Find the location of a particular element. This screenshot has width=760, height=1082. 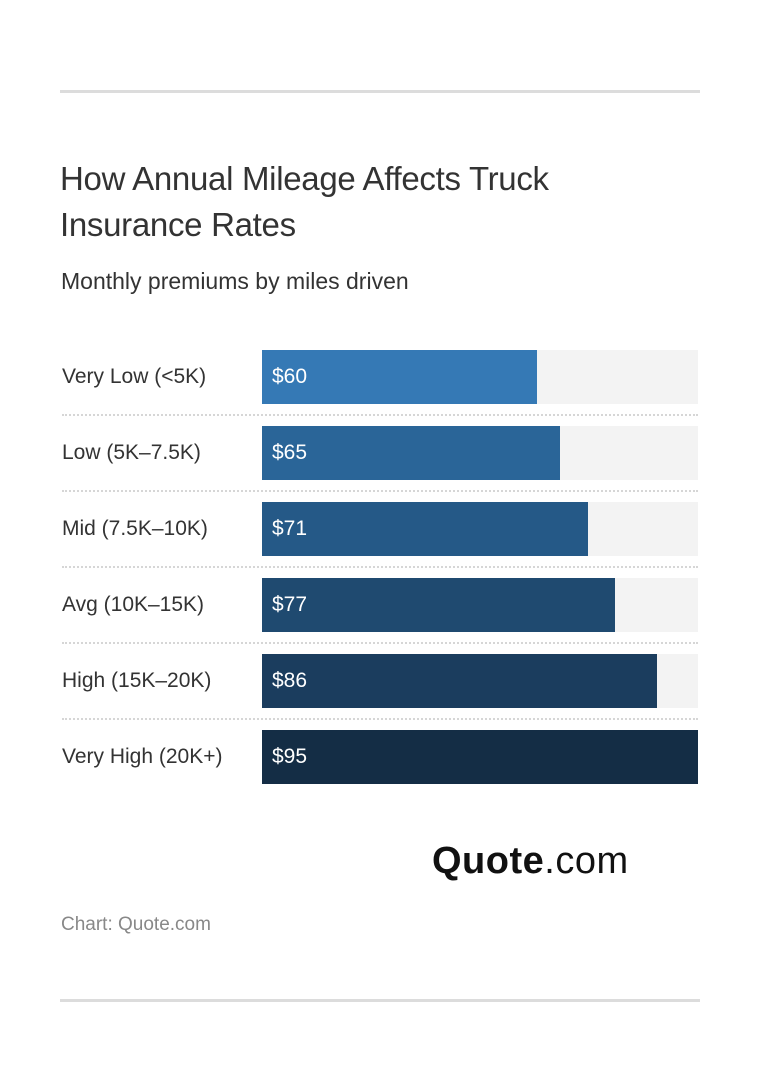

data-label: $65 is located at coordinates (290, 452).